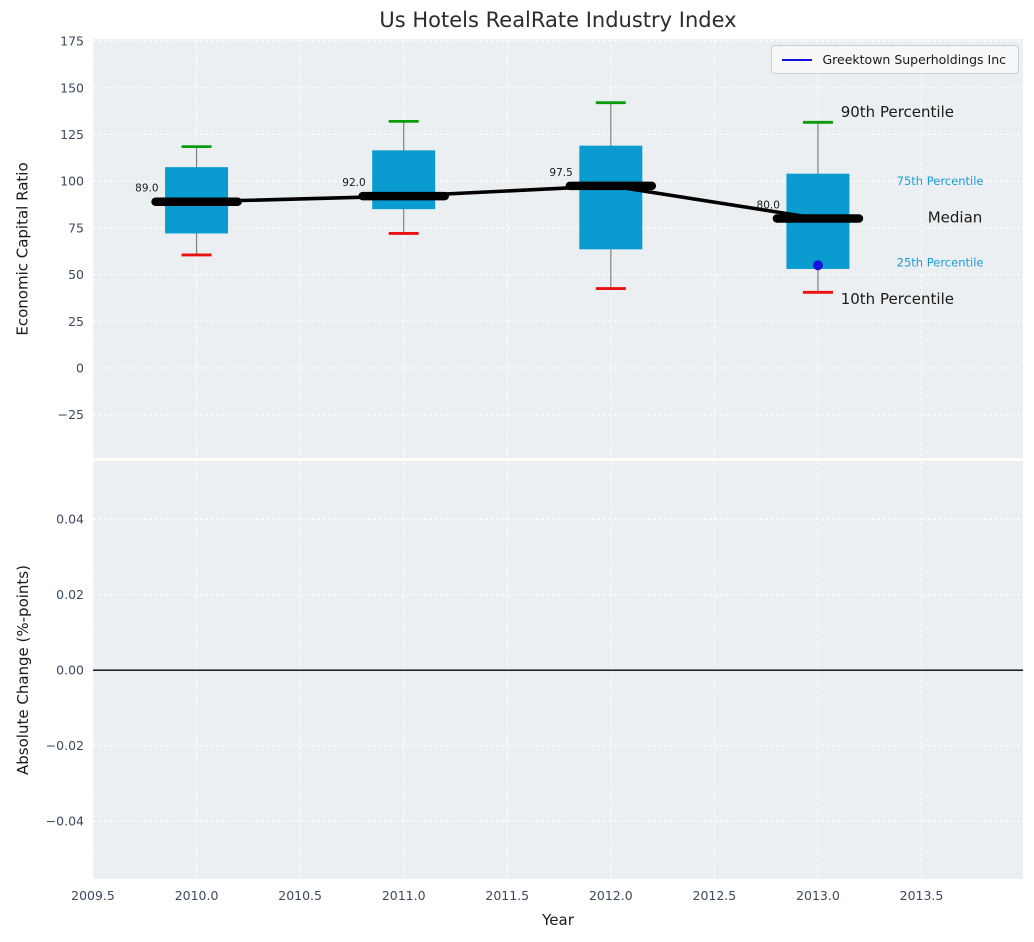  Describe the element at coordinates (797, 59) in the screenshot. I see `legend-line-swatch` at that location.